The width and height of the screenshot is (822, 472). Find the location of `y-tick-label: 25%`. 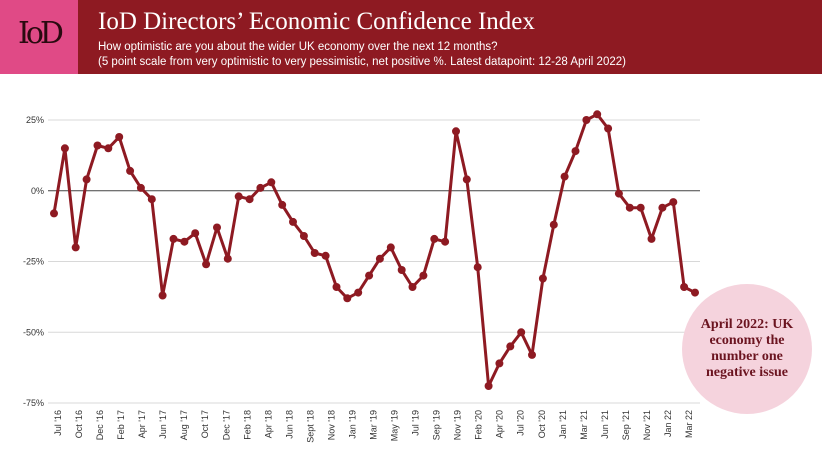

y-tick-label: 25% is located at coordinates (35, 120).